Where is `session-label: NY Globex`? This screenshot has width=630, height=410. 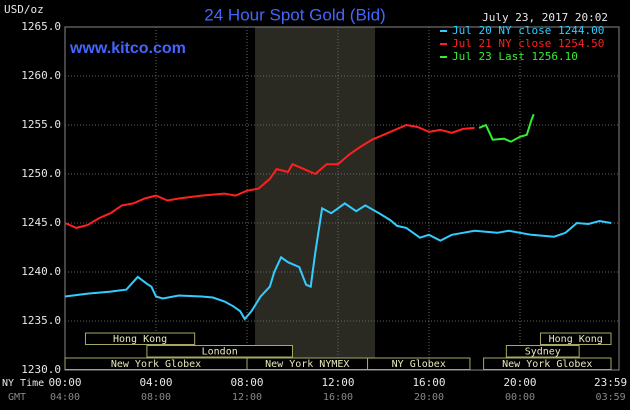 session-label: NY Globex is located at coordinates (419, 364).